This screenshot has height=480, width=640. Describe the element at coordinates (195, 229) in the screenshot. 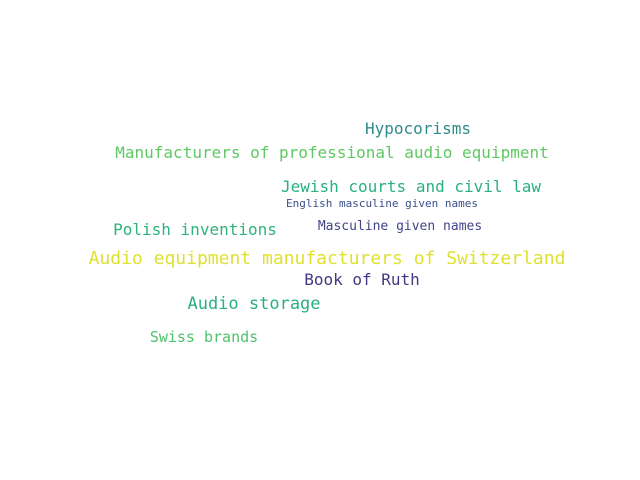

I see `word-polish-inventions: Polish inventions` at that location.